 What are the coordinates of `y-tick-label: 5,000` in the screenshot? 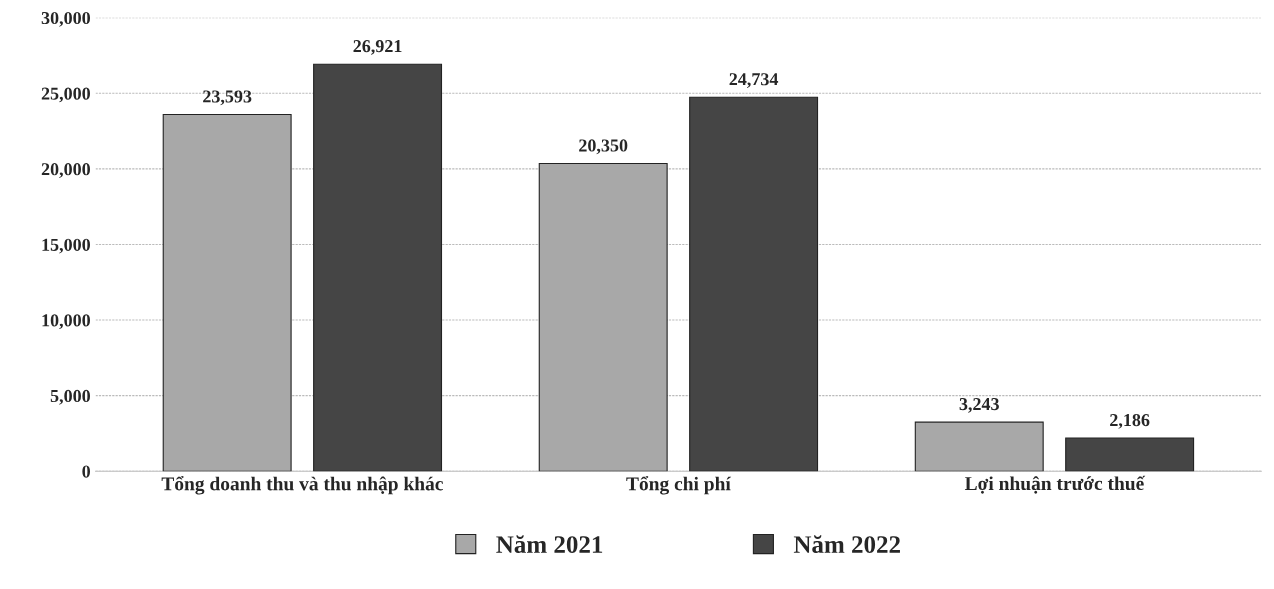 It's located at (70, 397).